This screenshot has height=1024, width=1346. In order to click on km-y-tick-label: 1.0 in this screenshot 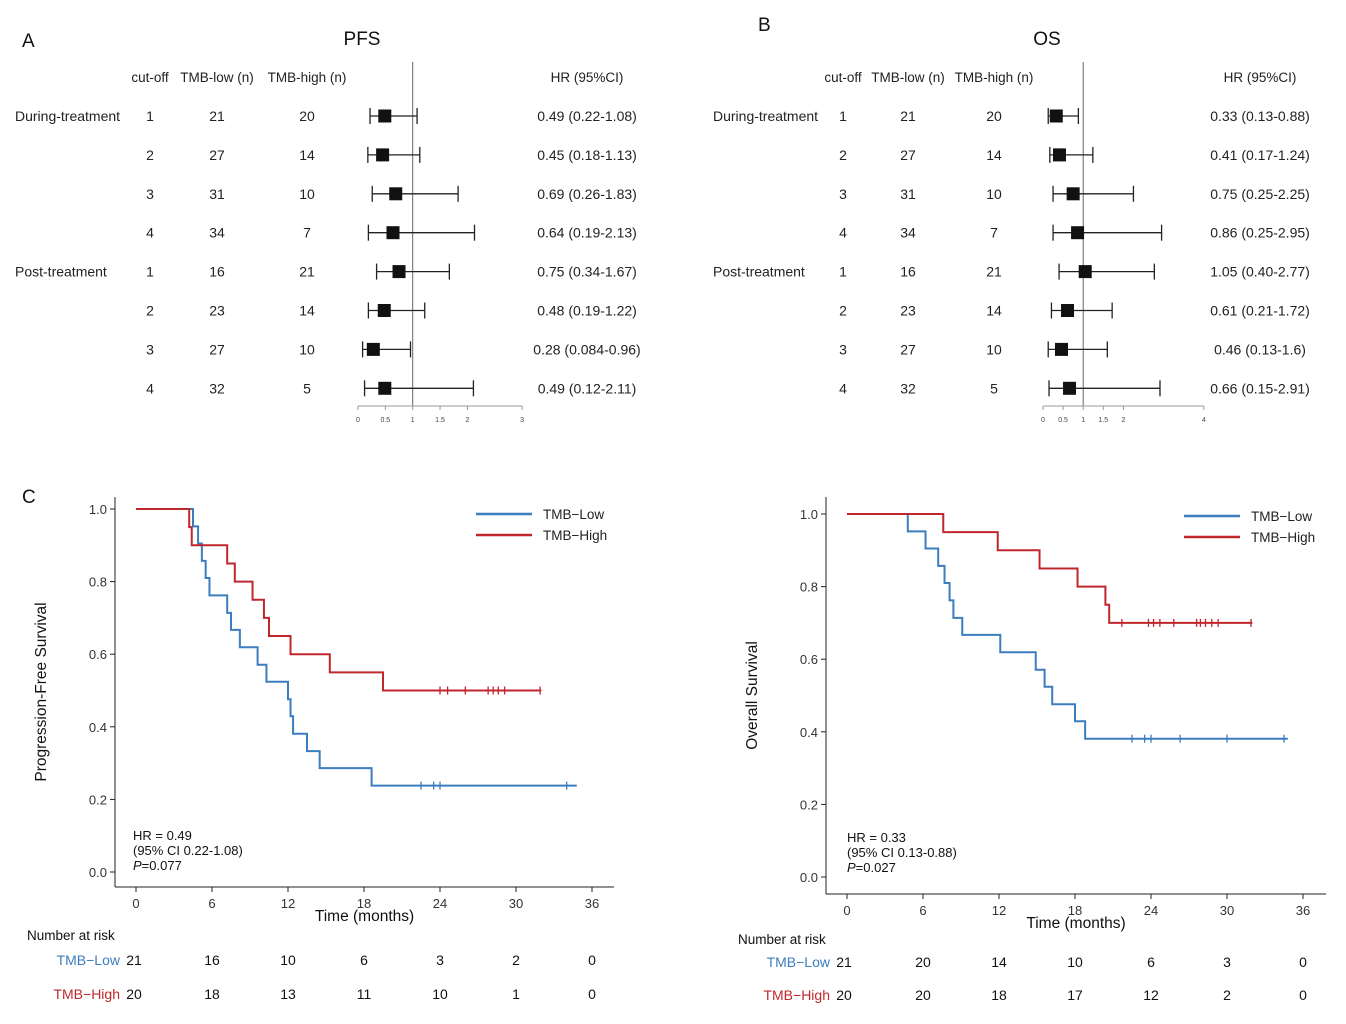, I will do `click(98, 509)`.